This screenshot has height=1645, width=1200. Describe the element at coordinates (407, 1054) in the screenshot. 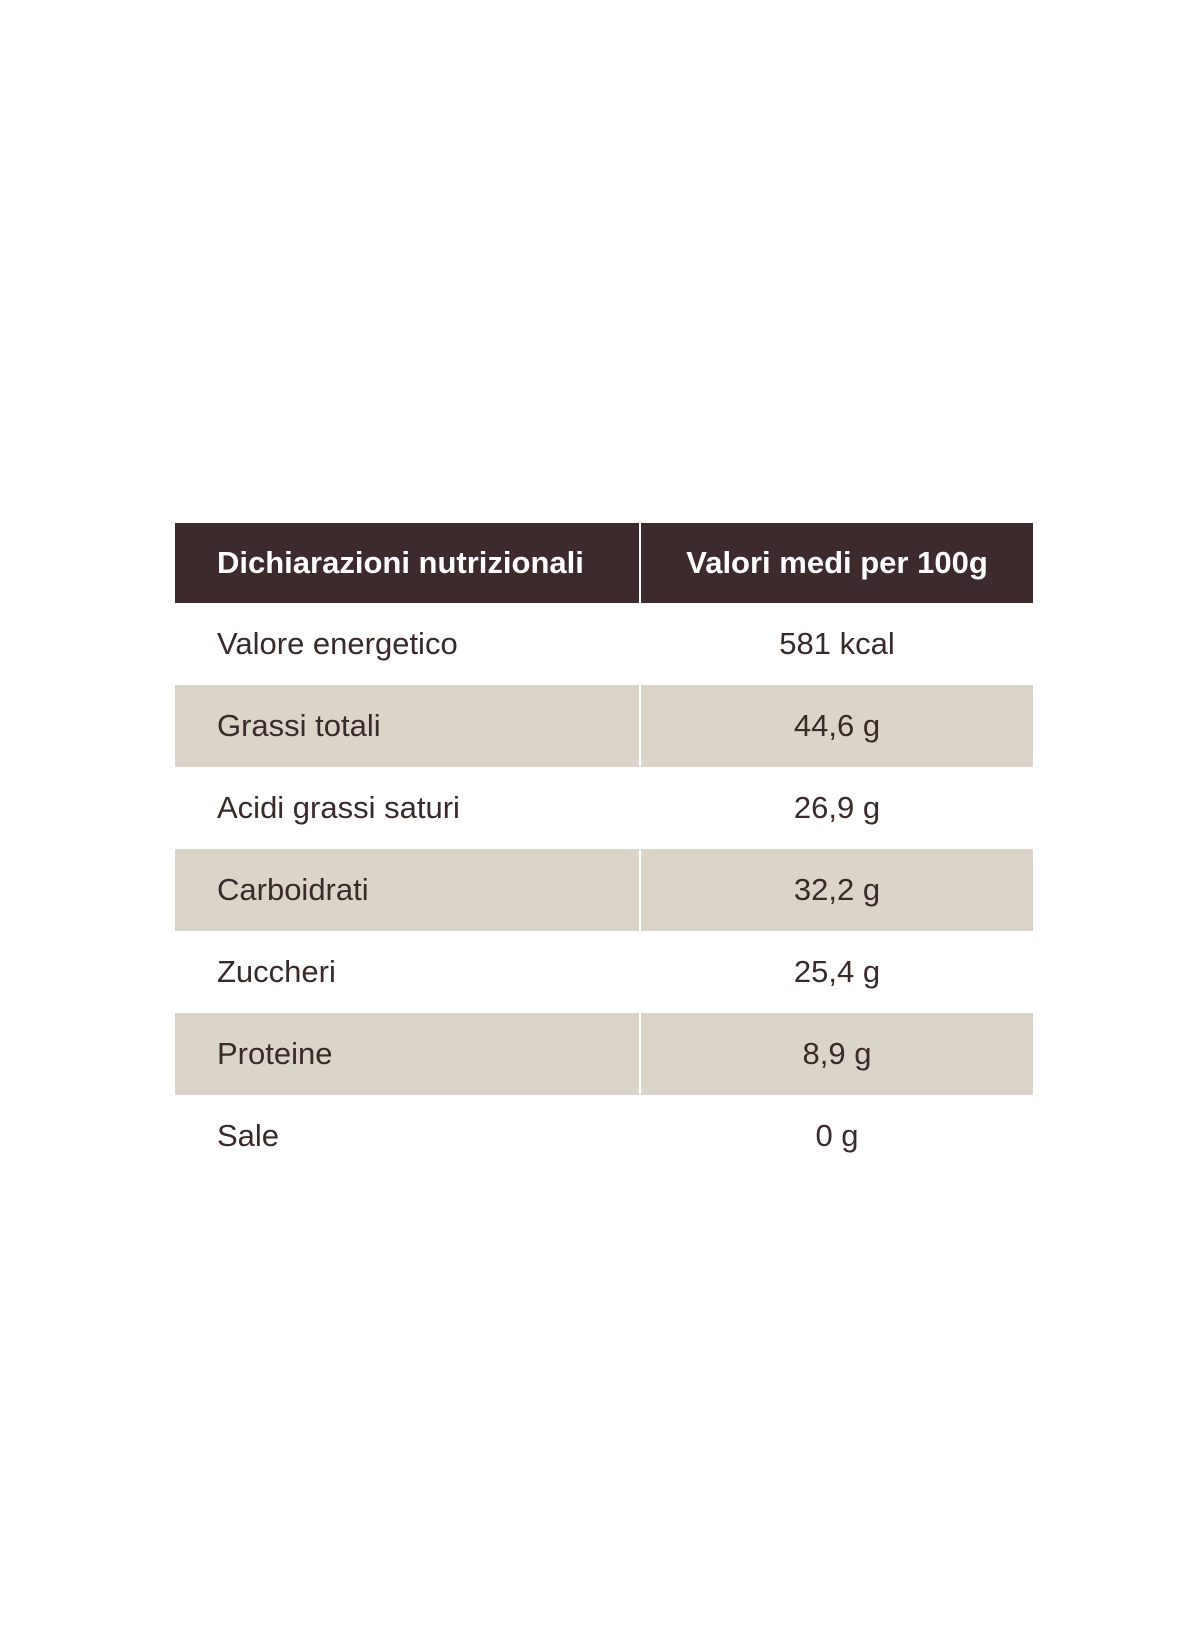

I see `row-label-protein: Proteine` at that location.